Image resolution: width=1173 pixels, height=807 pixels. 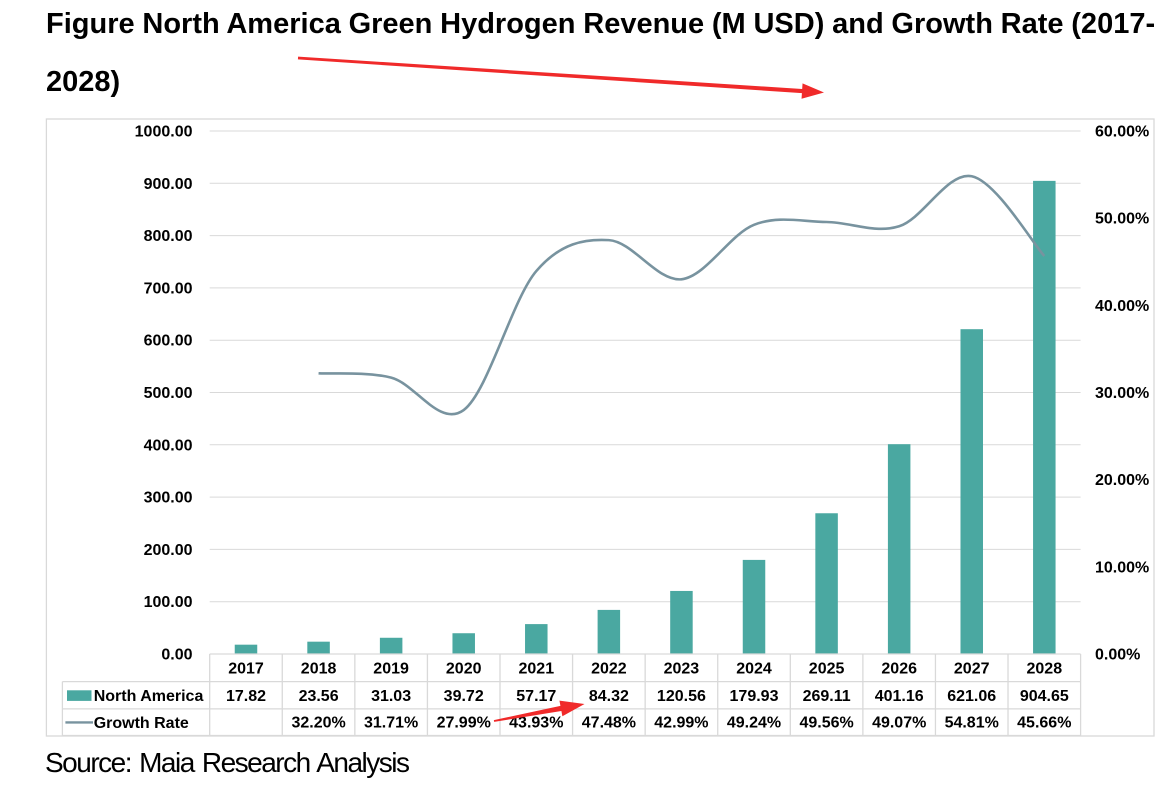 What do you see at coordinates (1122, 132) in the screenshot?
I see `svg-text: 60.00%` at bounding box center [1122, 132].